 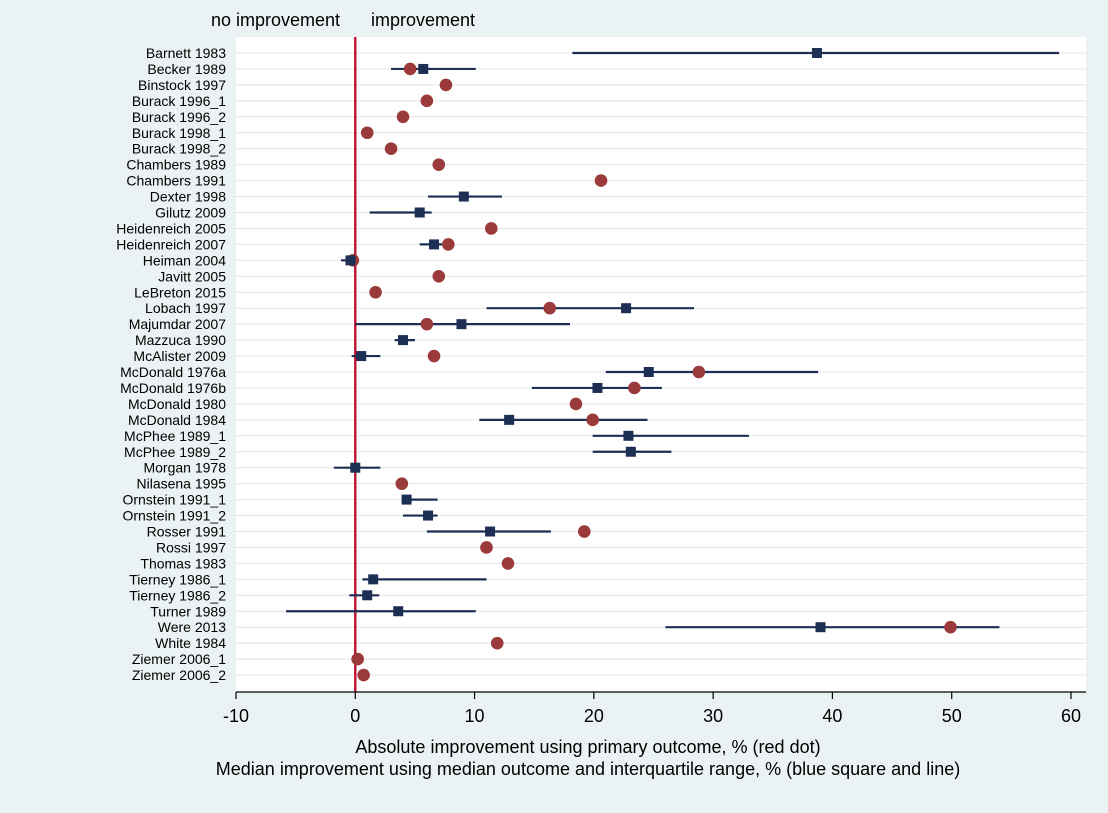 What do you see at coordinates (475, 716) in the screenshot?
I see `x-tick-label: 10` at bounding box center [475, 716].